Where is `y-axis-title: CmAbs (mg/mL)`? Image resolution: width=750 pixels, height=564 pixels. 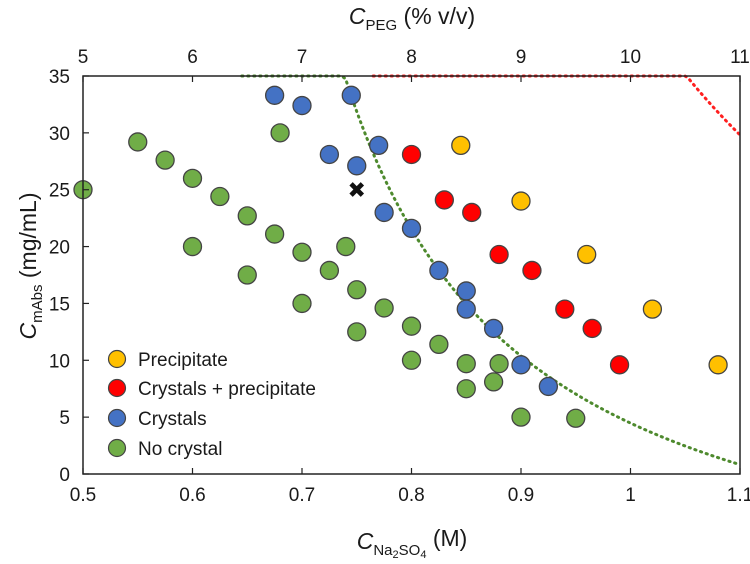
y-axis-title: CmAbs (mg/mL) is located at coordinates (30, 266).